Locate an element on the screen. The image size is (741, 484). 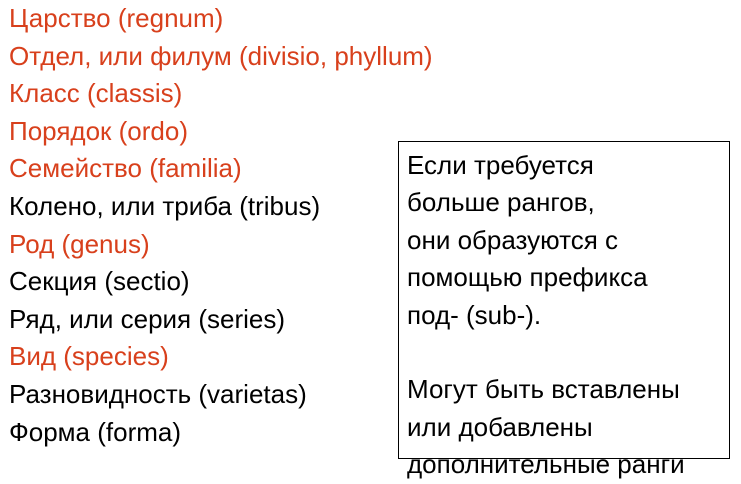
note-line: дополнительные ранги is located at coordinates (546, 464).